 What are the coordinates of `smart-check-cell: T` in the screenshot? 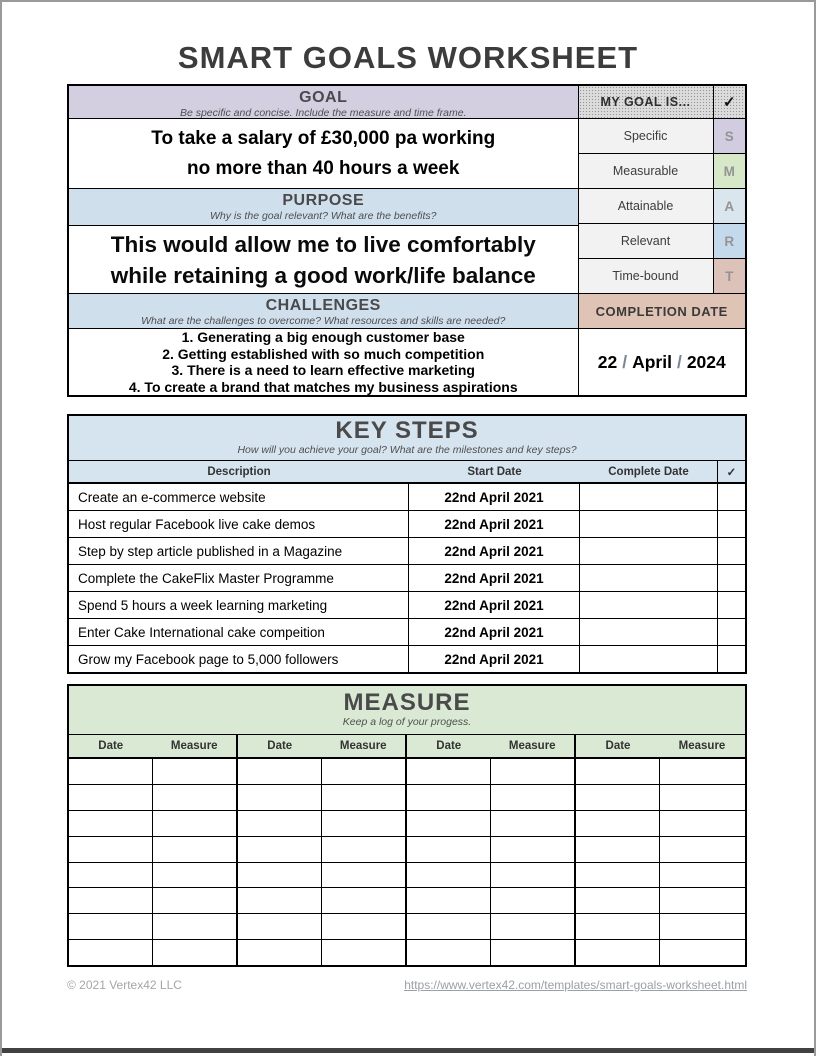 It's located at (729, 276).